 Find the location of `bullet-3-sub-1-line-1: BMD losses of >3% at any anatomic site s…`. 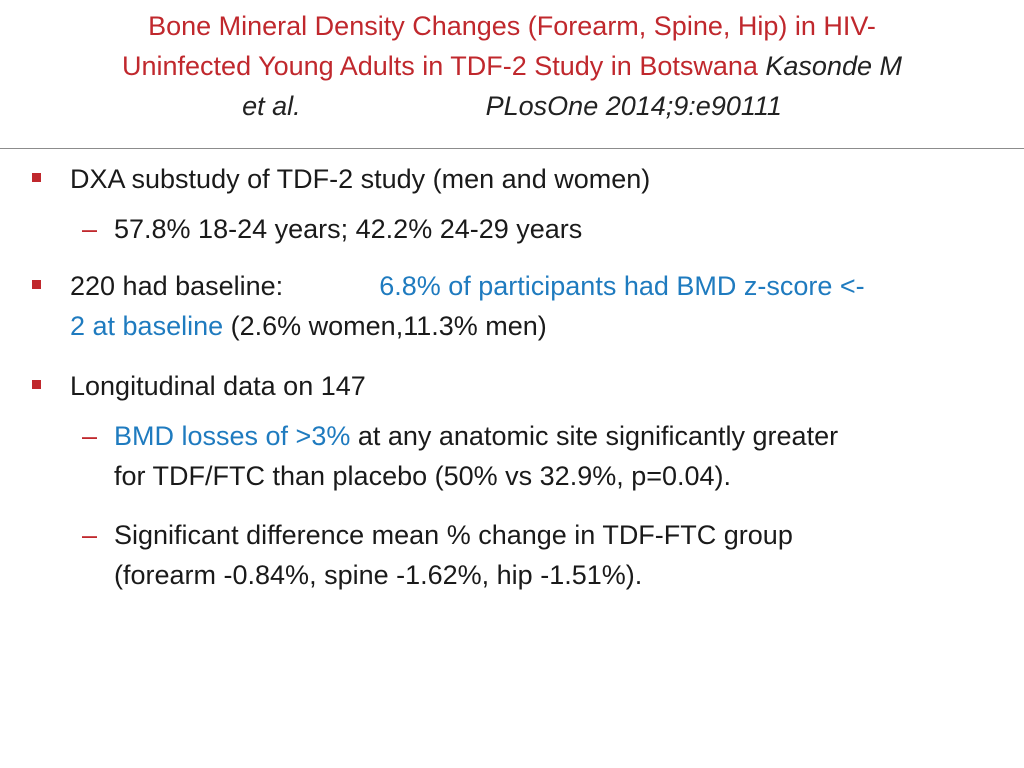

bullet-3-sub-1-line-1: BMD losses of >3% at any anatomic site s… is located at coordinates (544, 436).